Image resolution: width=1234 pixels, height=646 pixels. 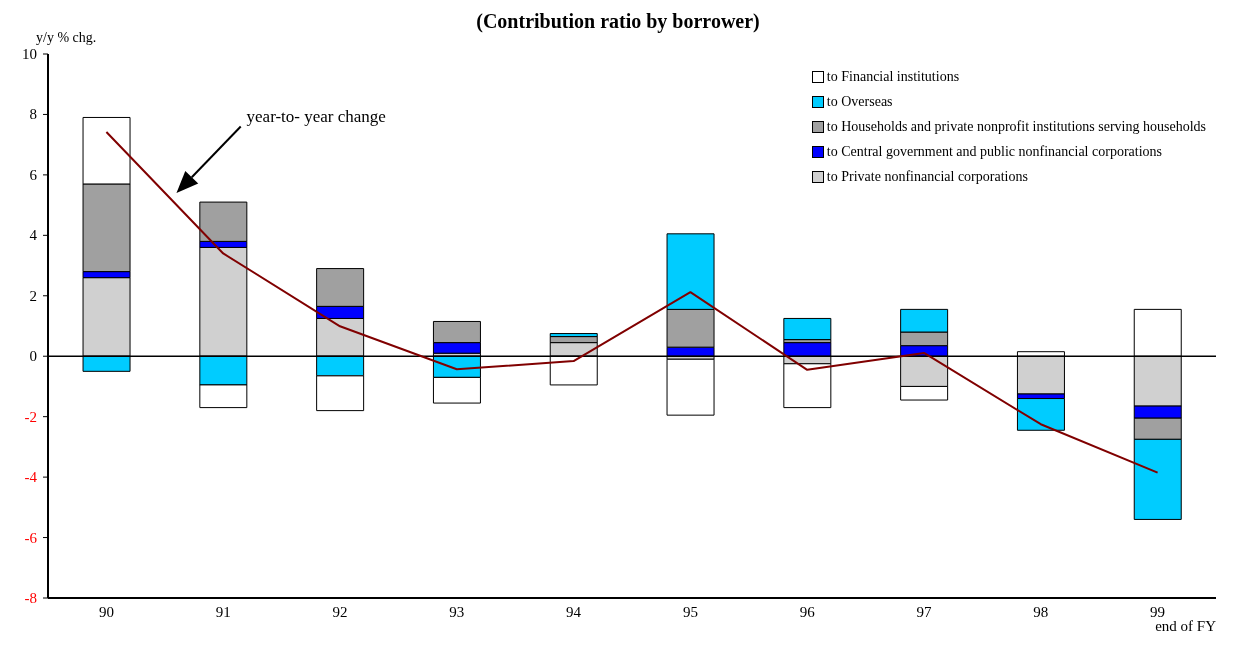 I want to click on x-tick-label: 94, so click(x=574, y=611).